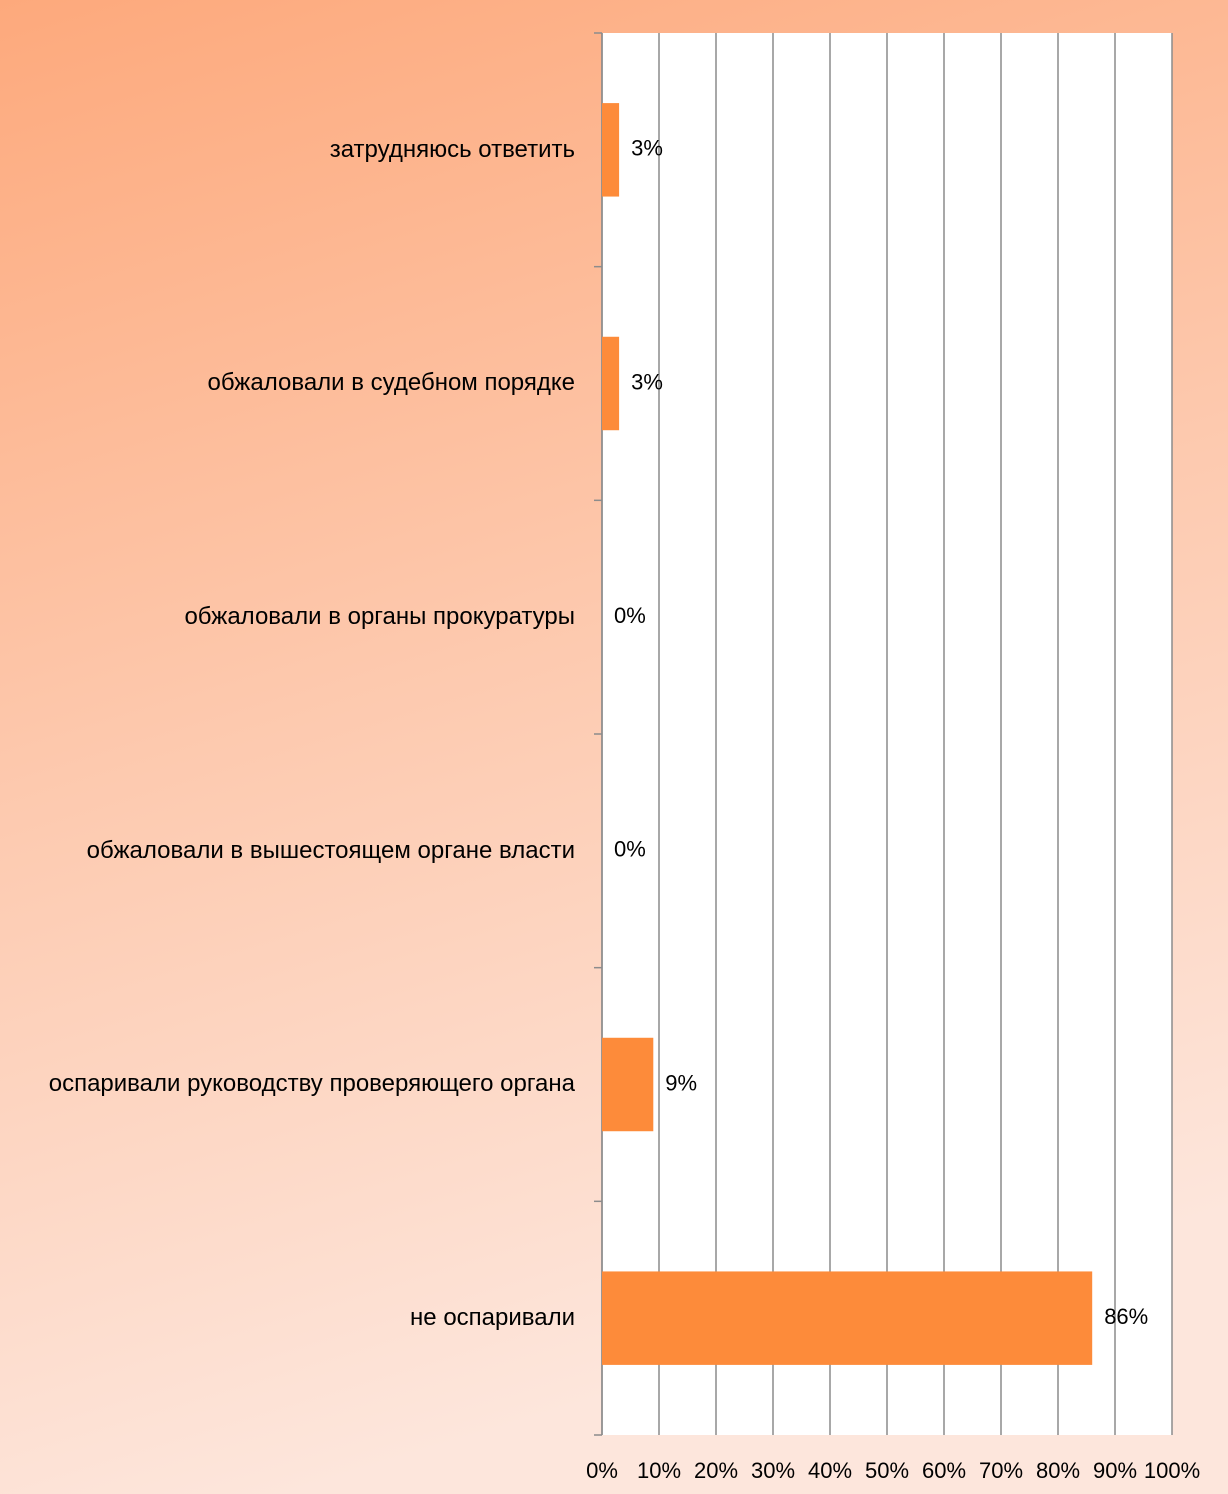  I want to click on data-label: 86%, so click(1126, 1316).